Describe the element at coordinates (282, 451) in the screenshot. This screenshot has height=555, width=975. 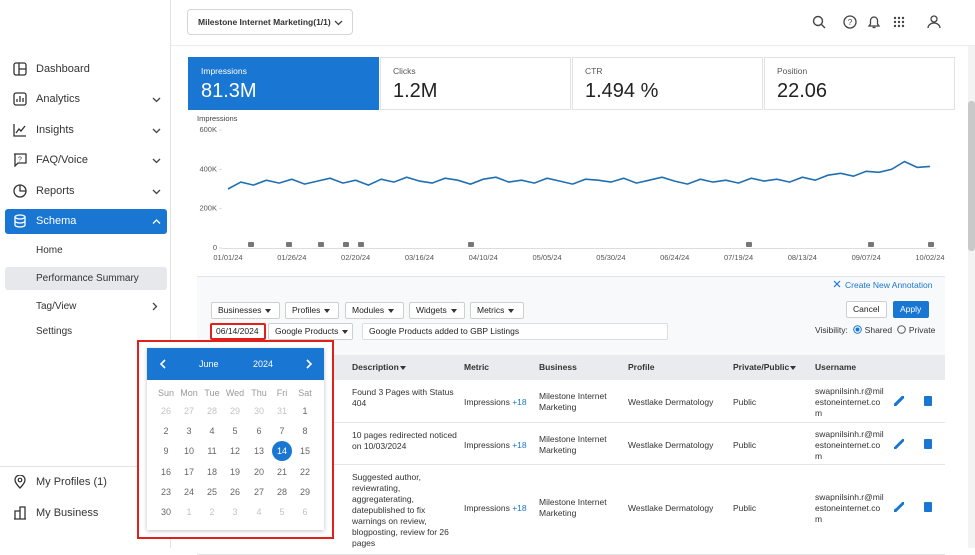
I see `day-selected: 14` at that location.